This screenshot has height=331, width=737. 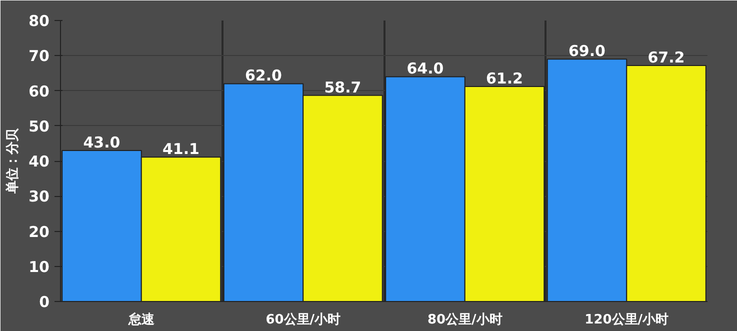 I want to click on y-tick-label: 80, so click(x=39, y=21).